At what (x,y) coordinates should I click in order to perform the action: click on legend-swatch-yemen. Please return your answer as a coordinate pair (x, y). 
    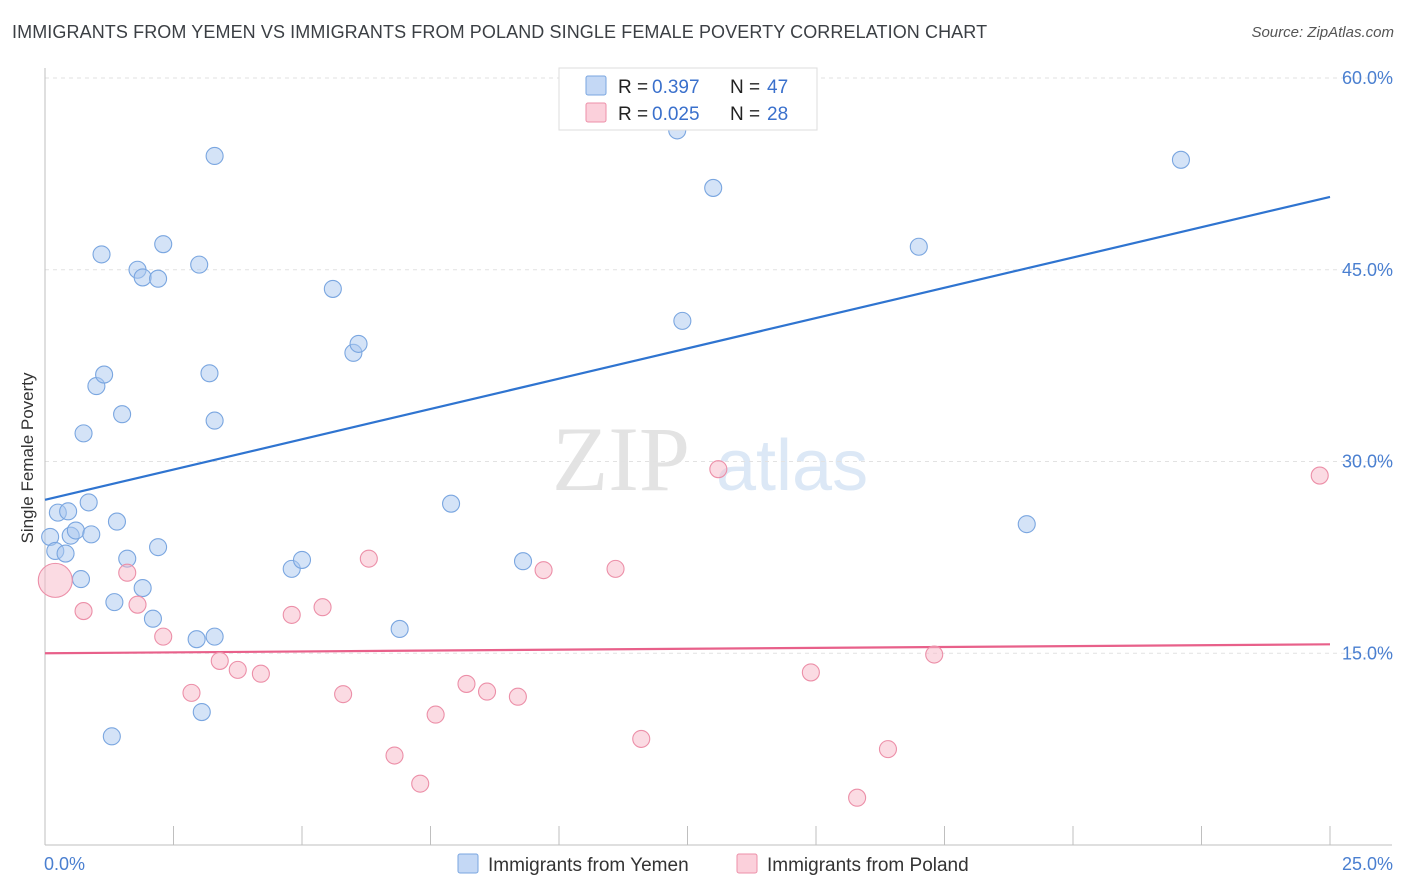
    Looking at the image, I should click on (596, 85).